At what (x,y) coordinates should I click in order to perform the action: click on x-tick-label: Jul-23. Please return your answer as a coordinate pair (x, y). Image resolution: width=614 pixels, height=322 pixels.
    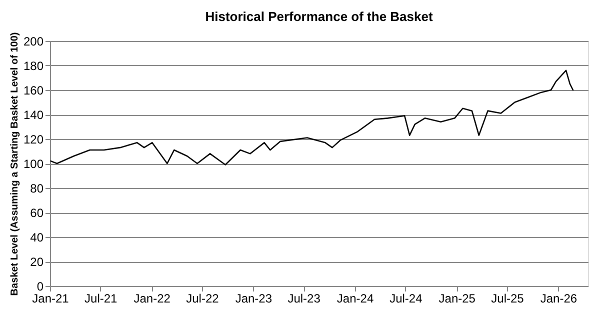
    Looking at the image, I should click on (304, 299).